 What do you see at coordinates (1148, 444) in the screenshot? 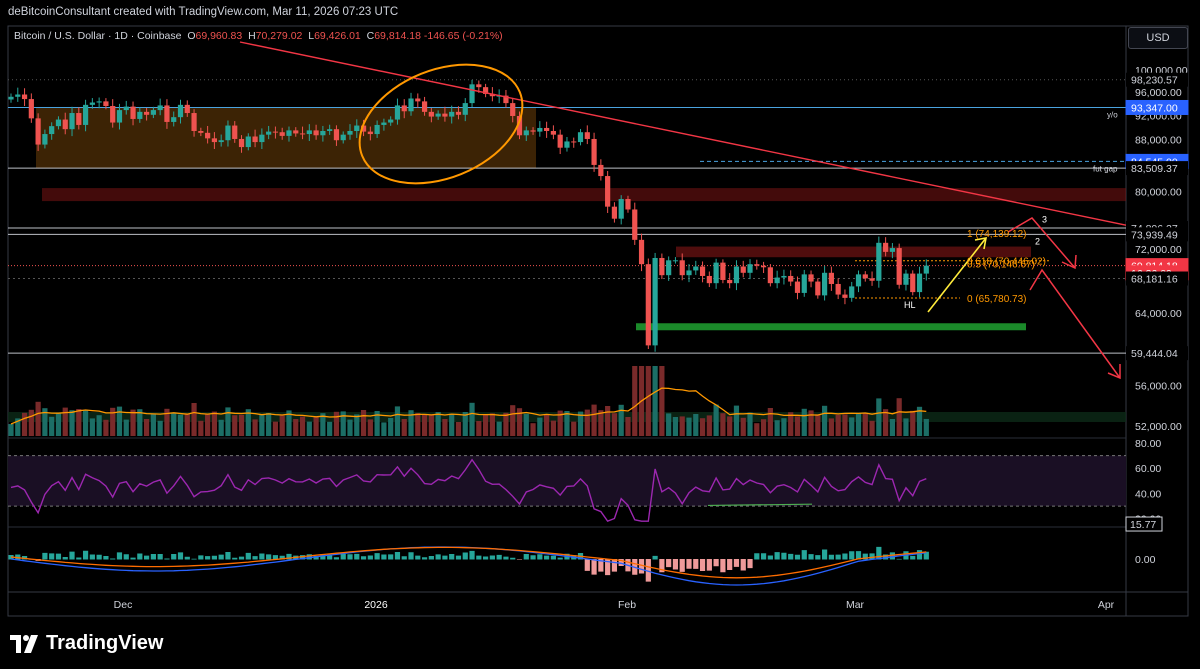
I see `rsi-tick-label: 80.00` at bounding box center [1148, 444].